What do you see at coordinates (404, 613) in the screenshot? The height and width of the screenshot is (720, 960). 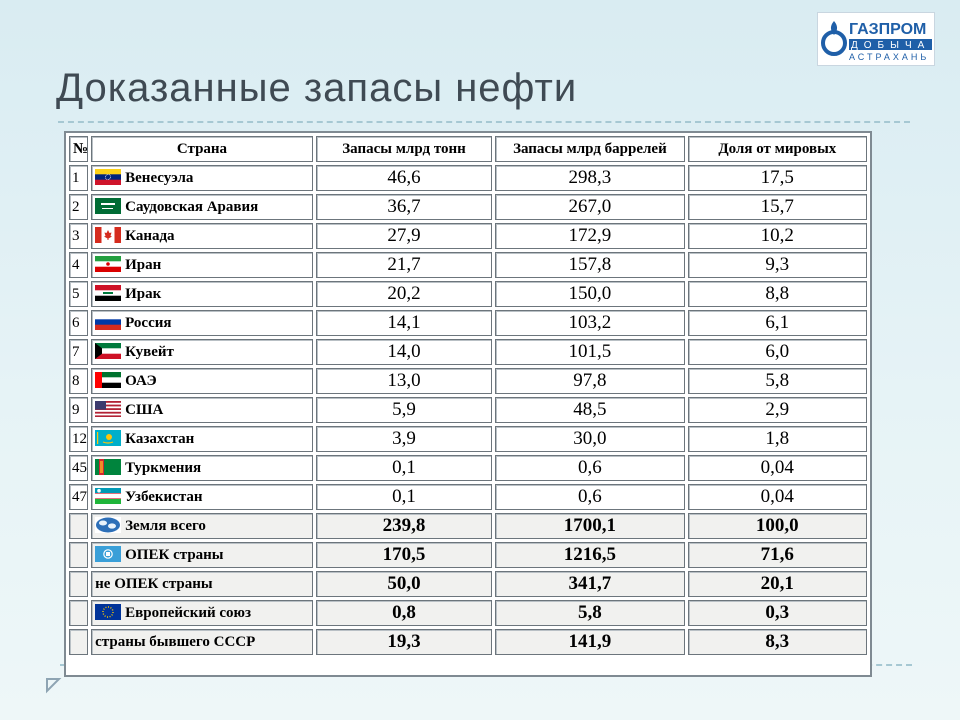 I see `reserves-tonnes-cell: 0,8` at bounding box center [404, 613].